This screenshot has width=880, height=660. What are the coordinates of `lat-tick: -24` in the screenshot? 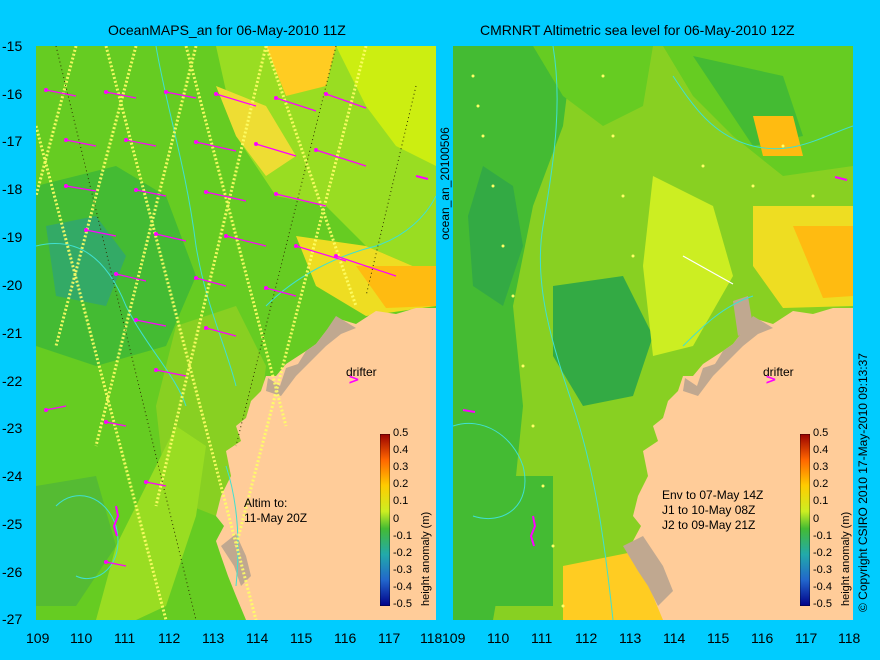 It's located at (12, 476).